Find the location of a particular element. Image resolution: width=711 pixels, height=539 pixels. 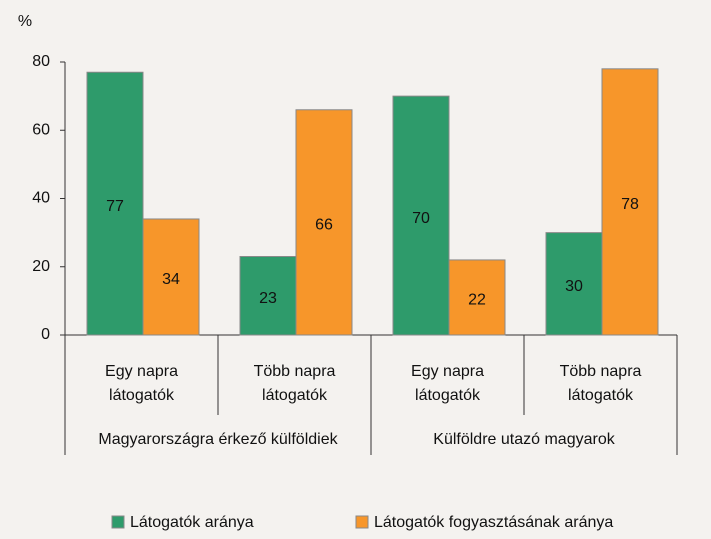

y-tick-label: 0 is located at coordinates (45, 334).